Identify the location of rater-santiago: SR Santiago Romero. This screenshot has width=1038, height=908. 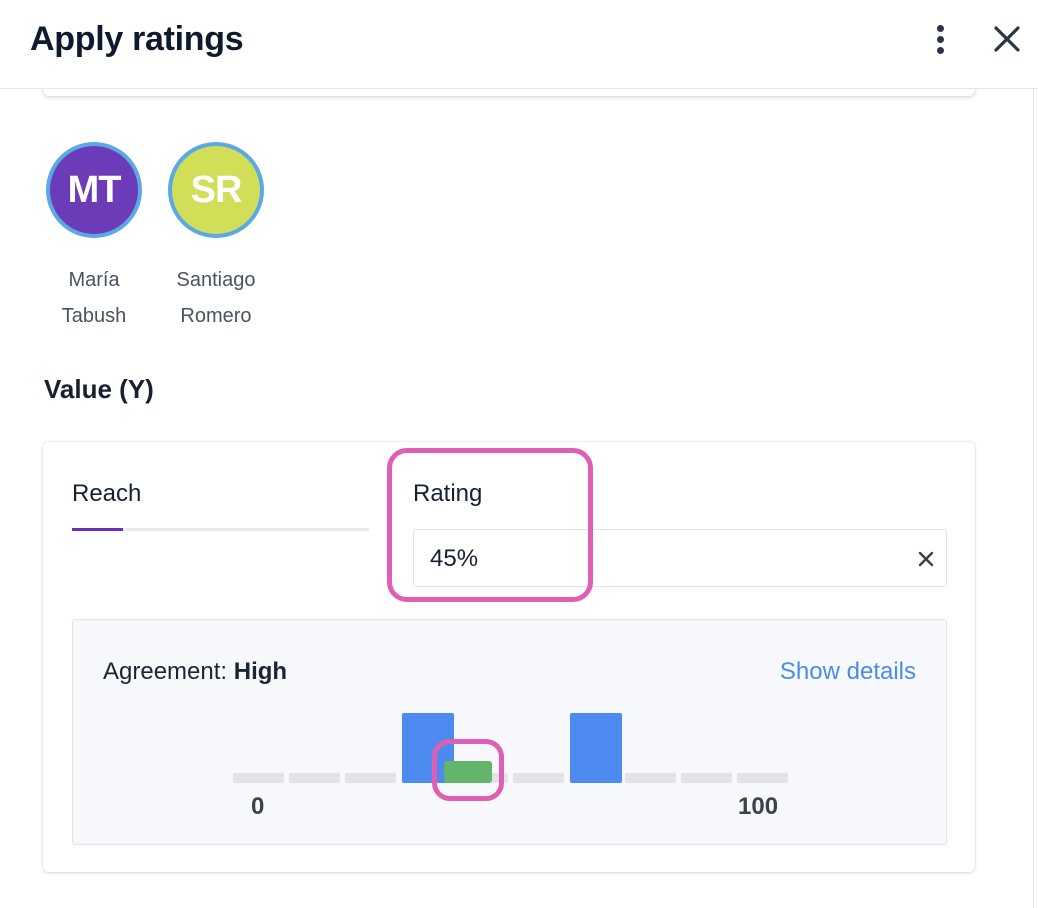
(216, 238).